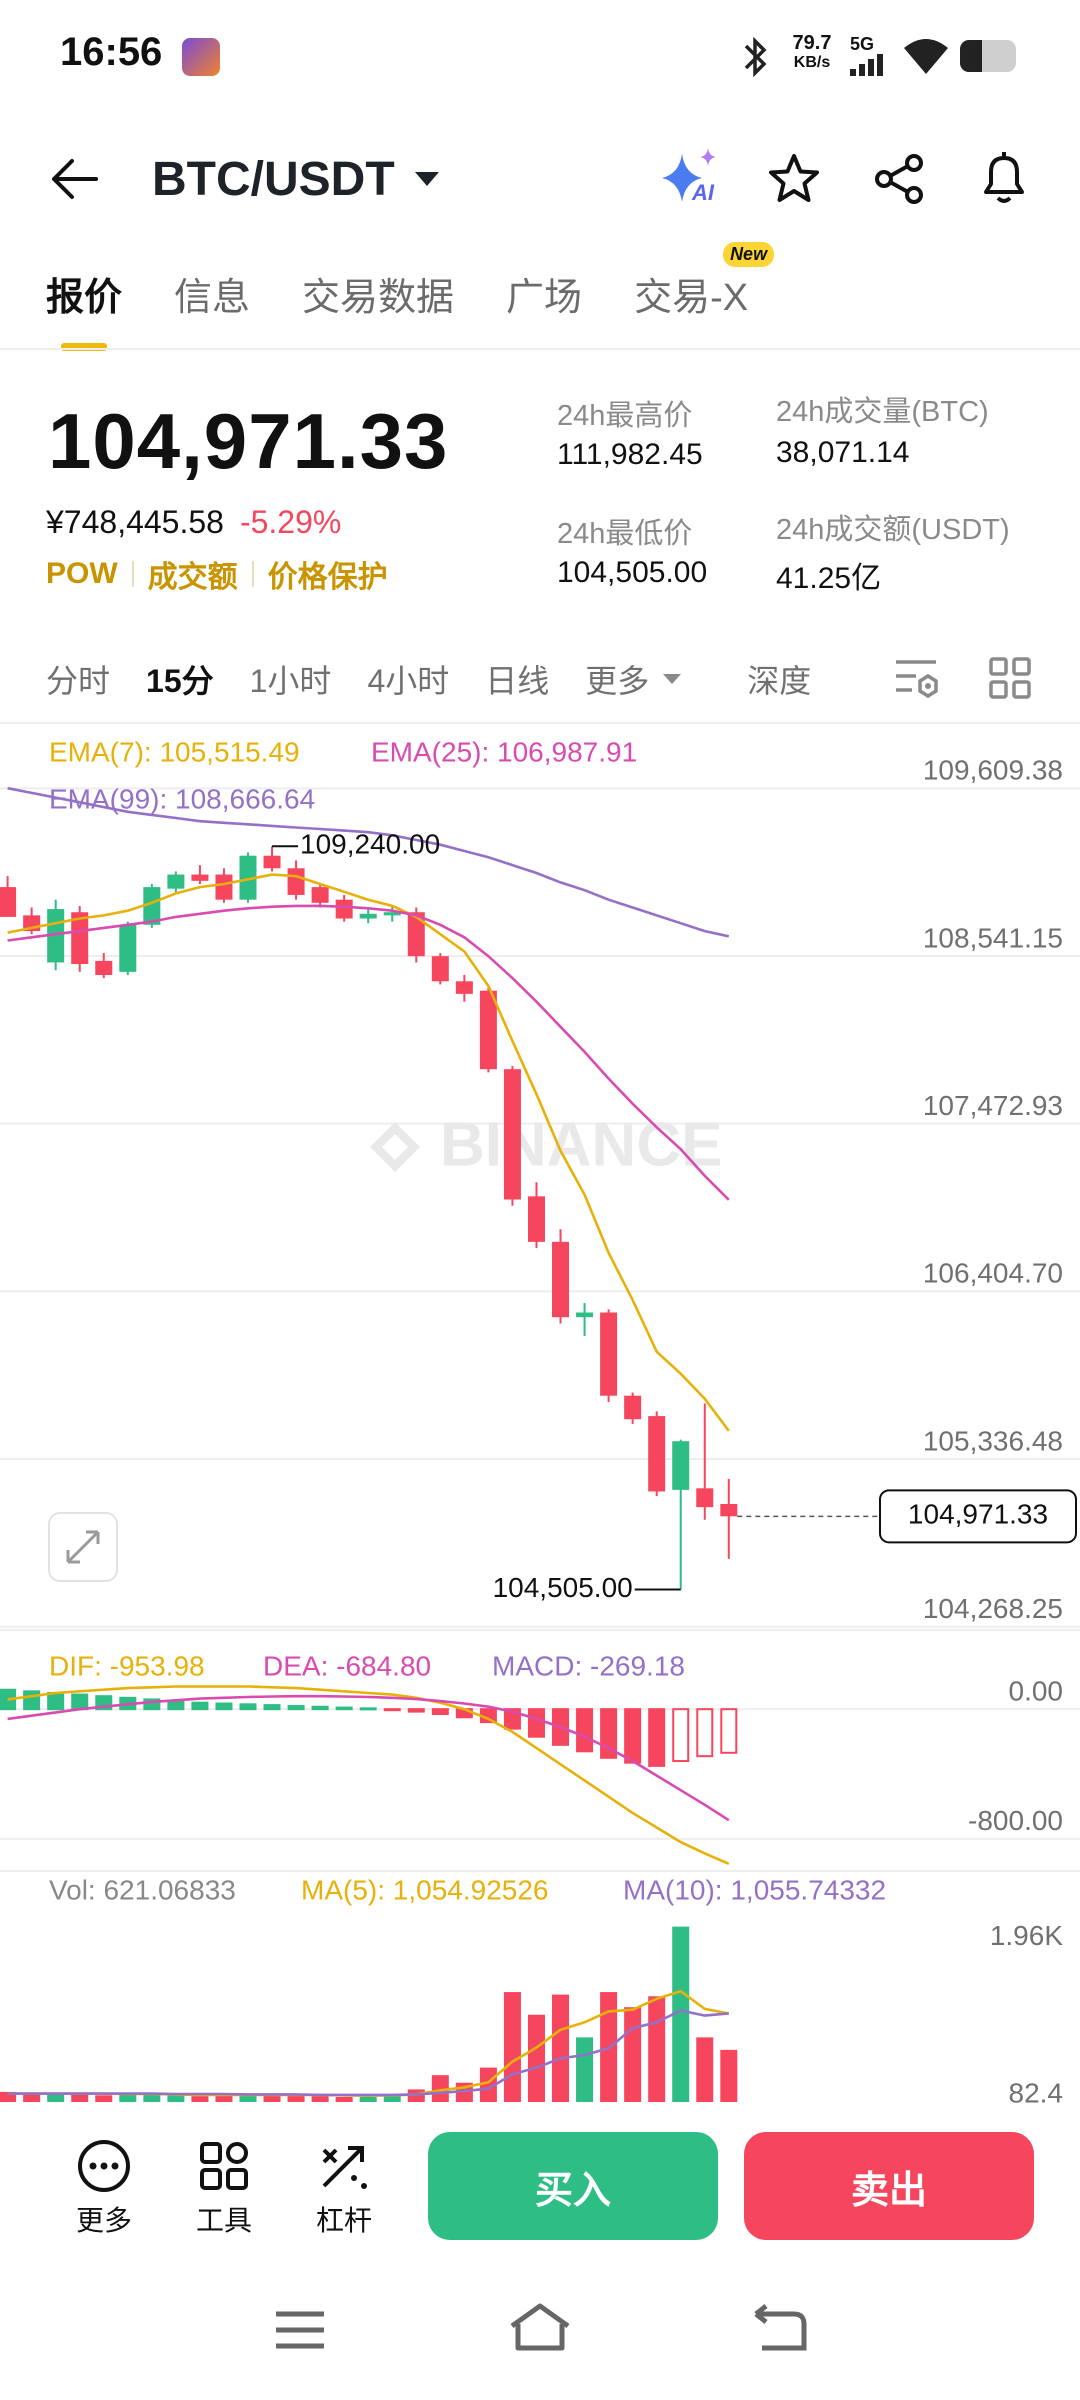 The image size is (1080, 2400). I want to click on nav-home, so click(540, 2328).